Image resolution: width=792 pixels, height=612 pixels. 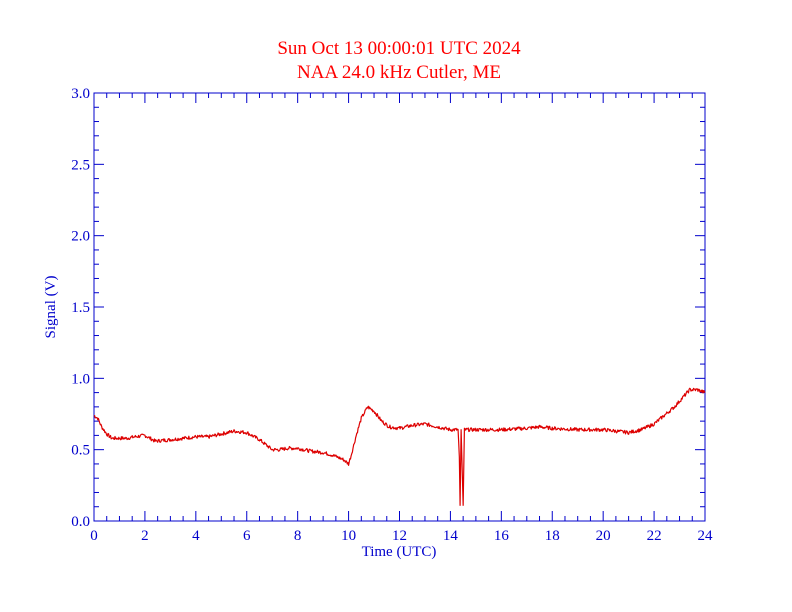 I want to click on y-tick-label: 2.0, so click(x=80, y=237).